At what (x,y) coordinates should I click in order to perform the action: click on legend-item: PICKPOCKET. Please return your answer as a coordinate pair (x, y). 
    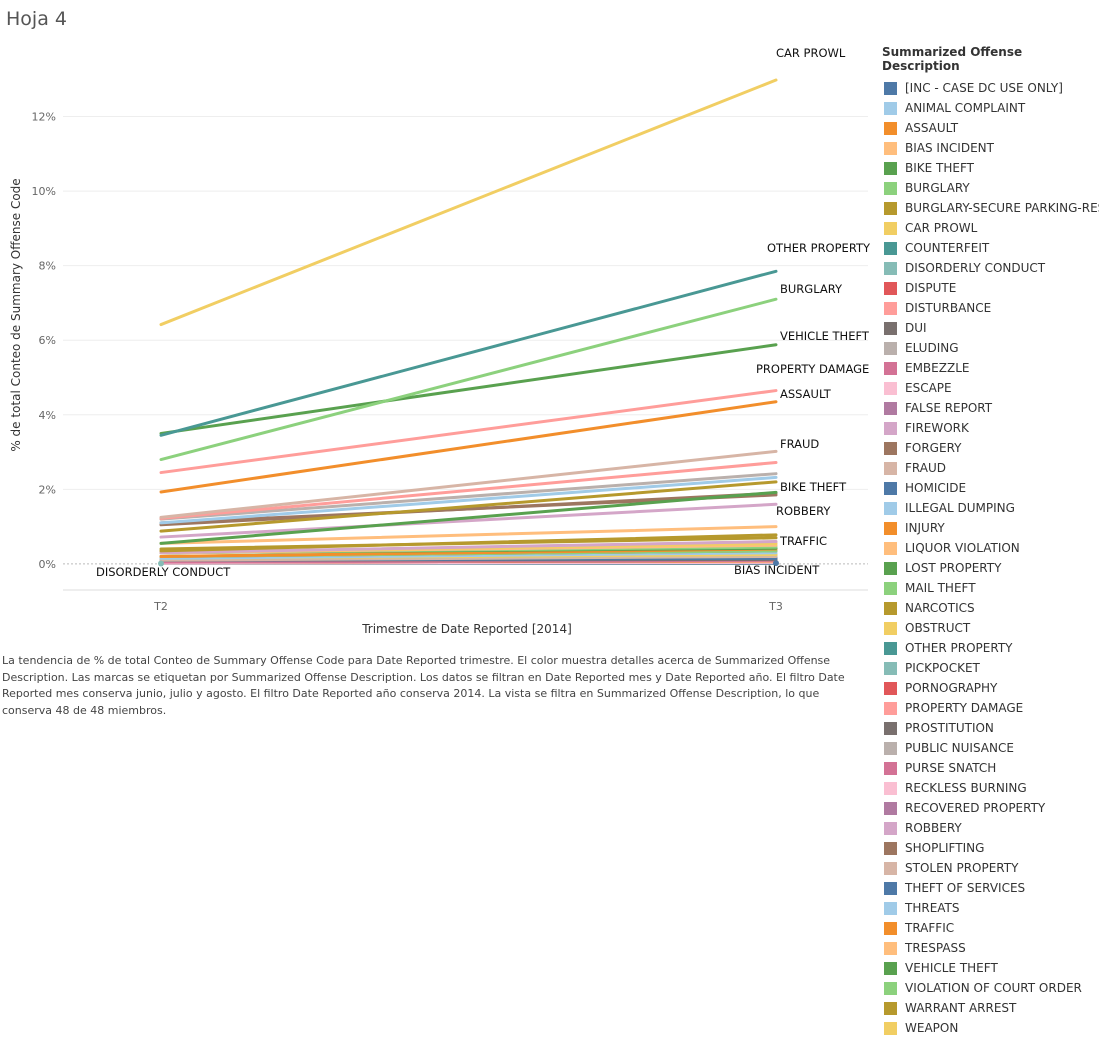
    Looking at the image, I should click on (990, 668).